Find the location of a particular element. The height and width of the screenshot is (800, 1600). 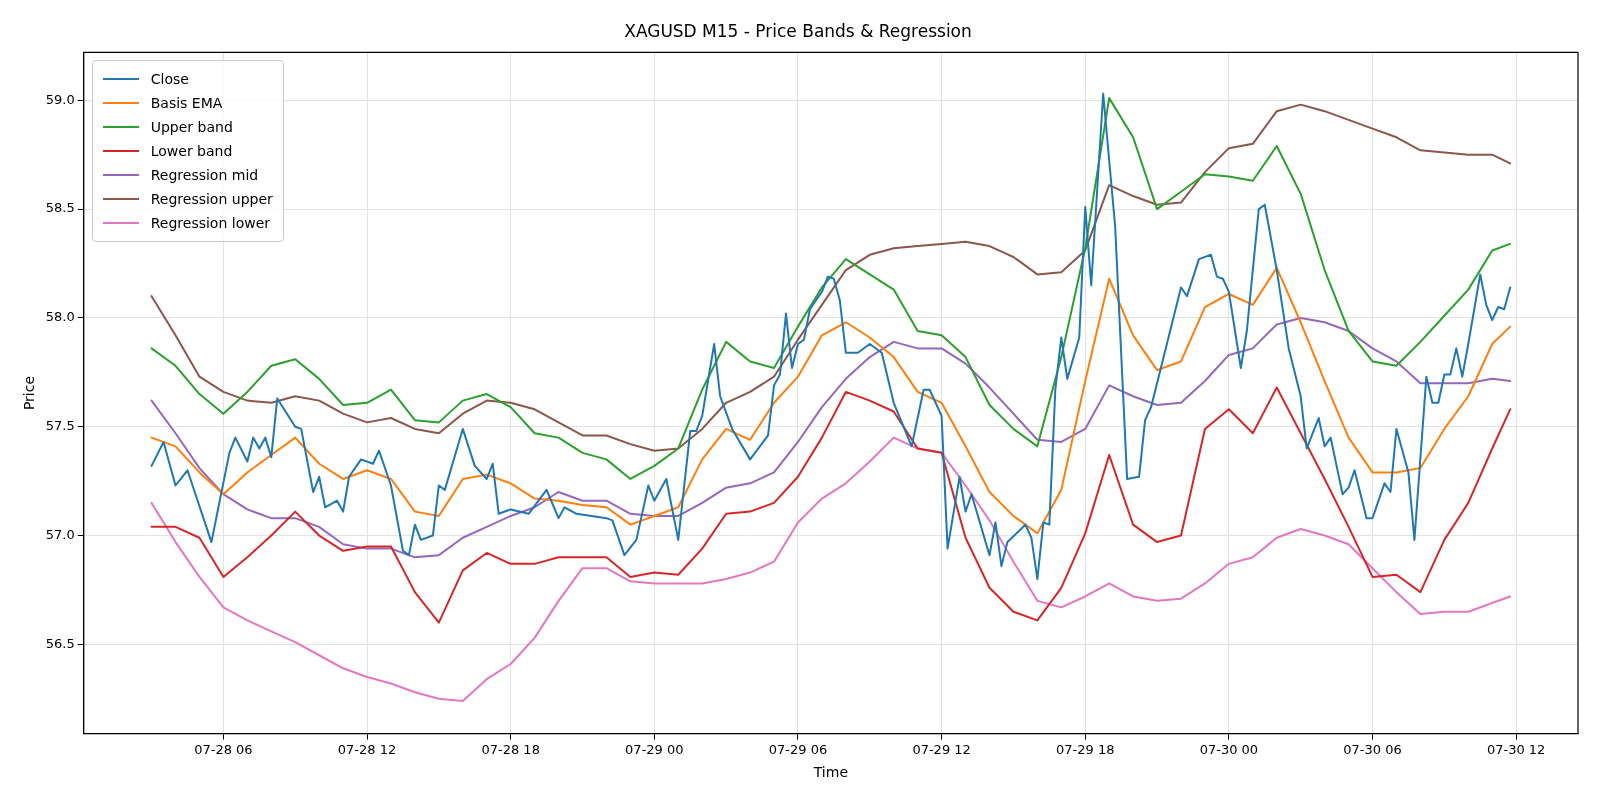

y-tick-label: 59.0 is located at coordinates (60, 99).